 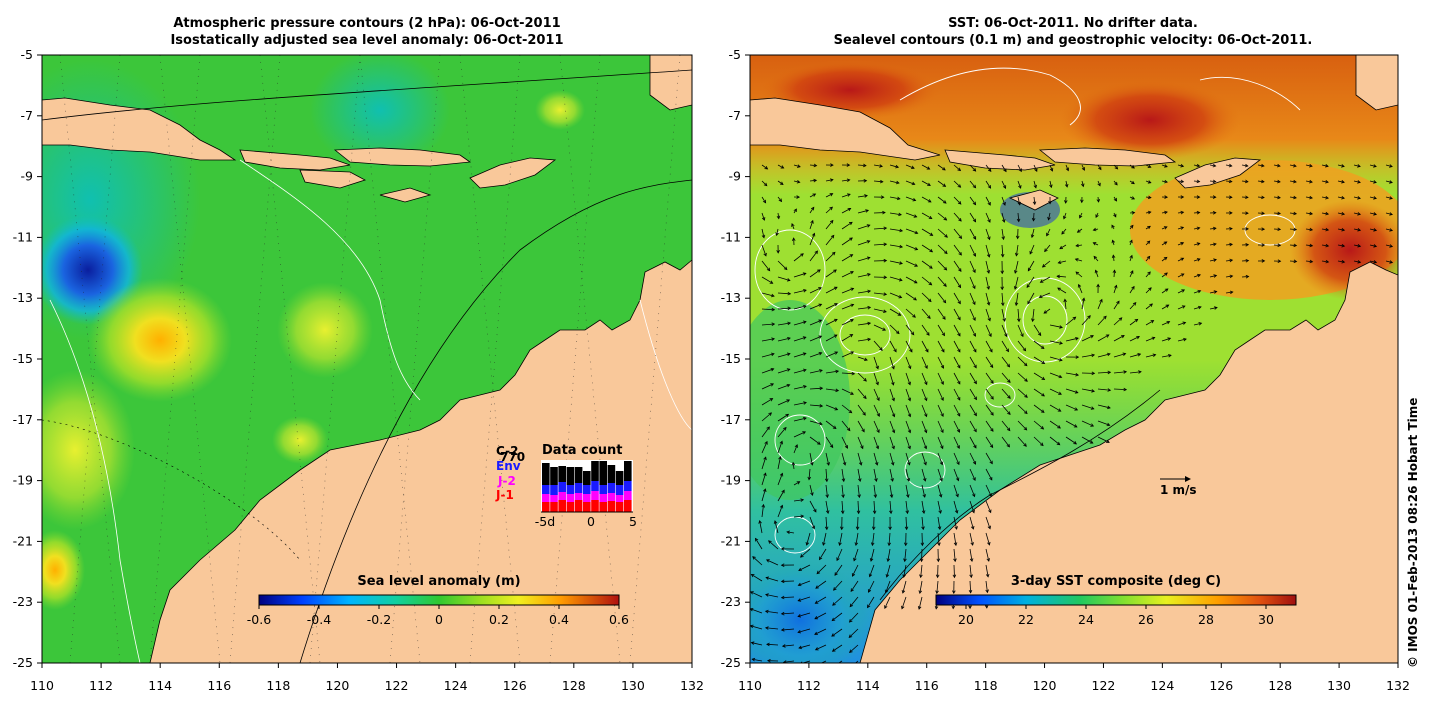 I want to click on x-tick-label: 110, so click(x=750, y=685).